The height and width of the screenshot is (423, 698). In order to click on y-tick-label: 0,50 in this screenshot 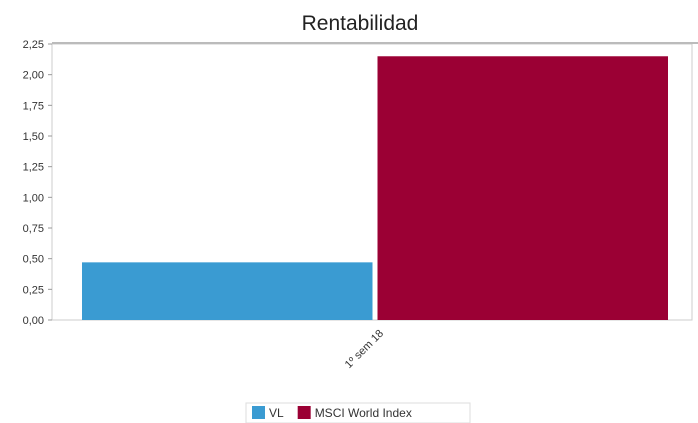, I will do `click(33, 260)`.